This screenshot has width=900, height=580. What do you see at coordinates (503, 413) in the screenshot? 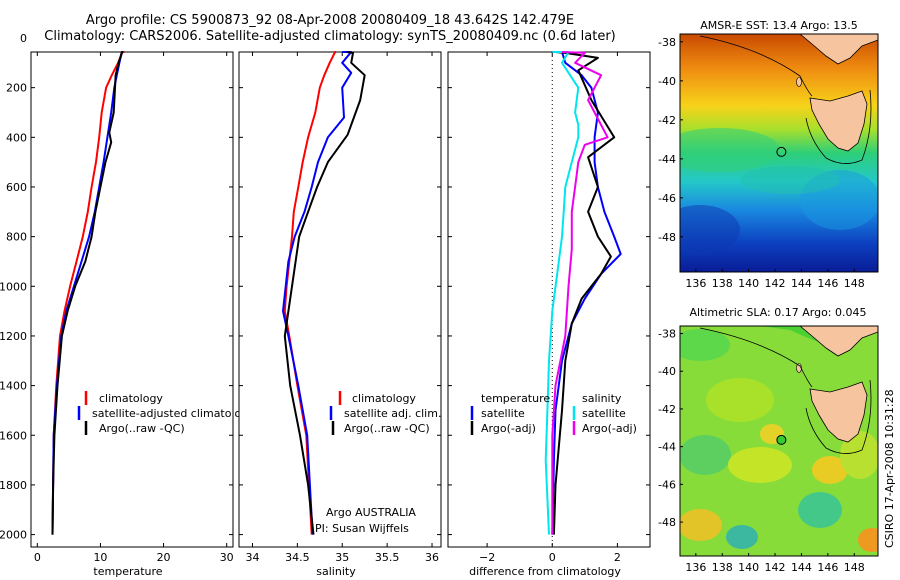
I see `legend-label-temp-satellite: satellite` at bounding box center [503, 413].